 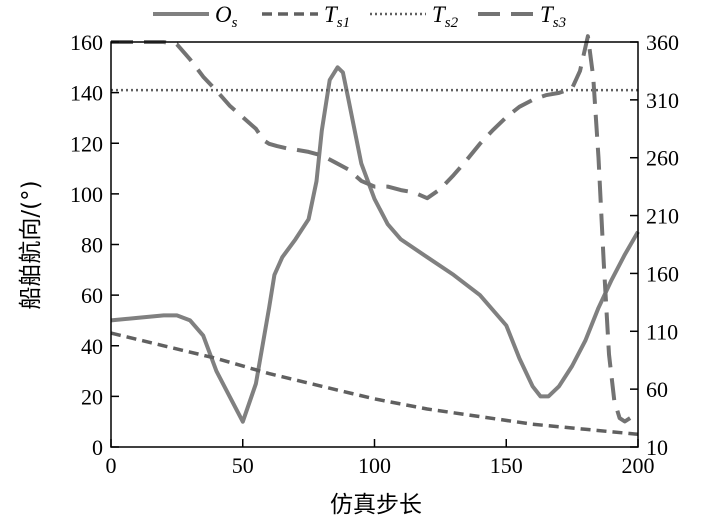 I want to click on x-tick-label: 100, so click(x=374, y=465).